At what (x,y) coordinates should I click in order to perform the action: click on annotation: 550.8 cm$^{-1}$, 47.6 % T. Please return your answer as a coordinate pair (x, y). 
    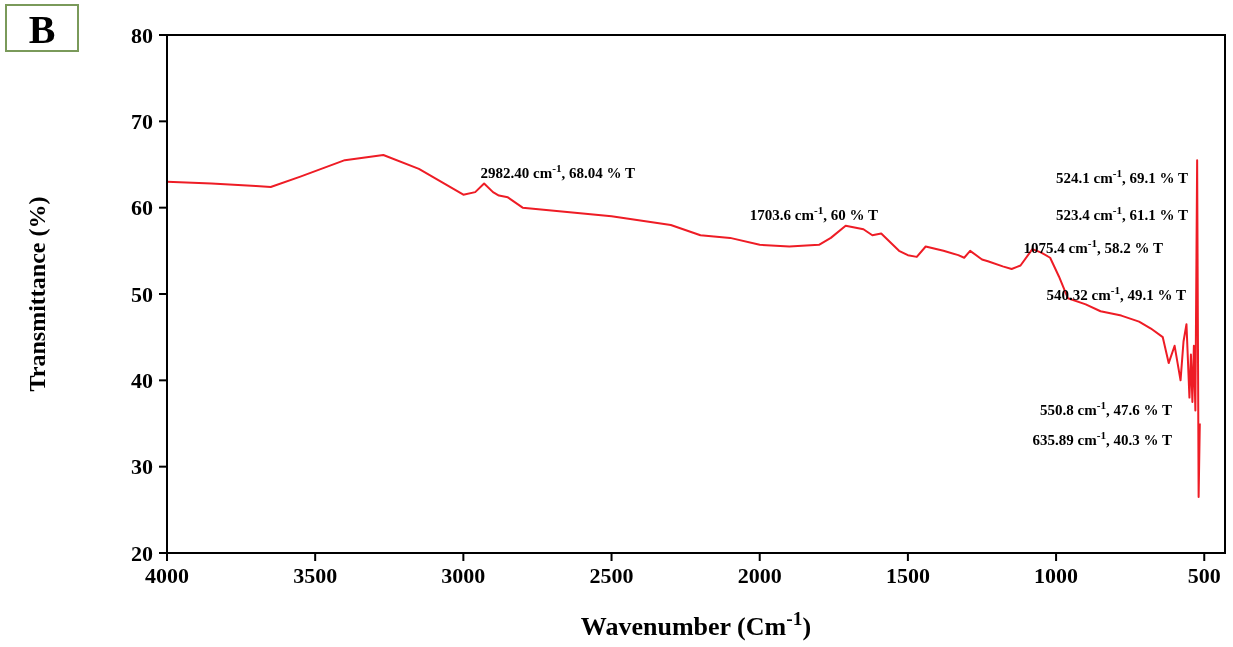
    Looking at the image, I should click on (1105, 408).